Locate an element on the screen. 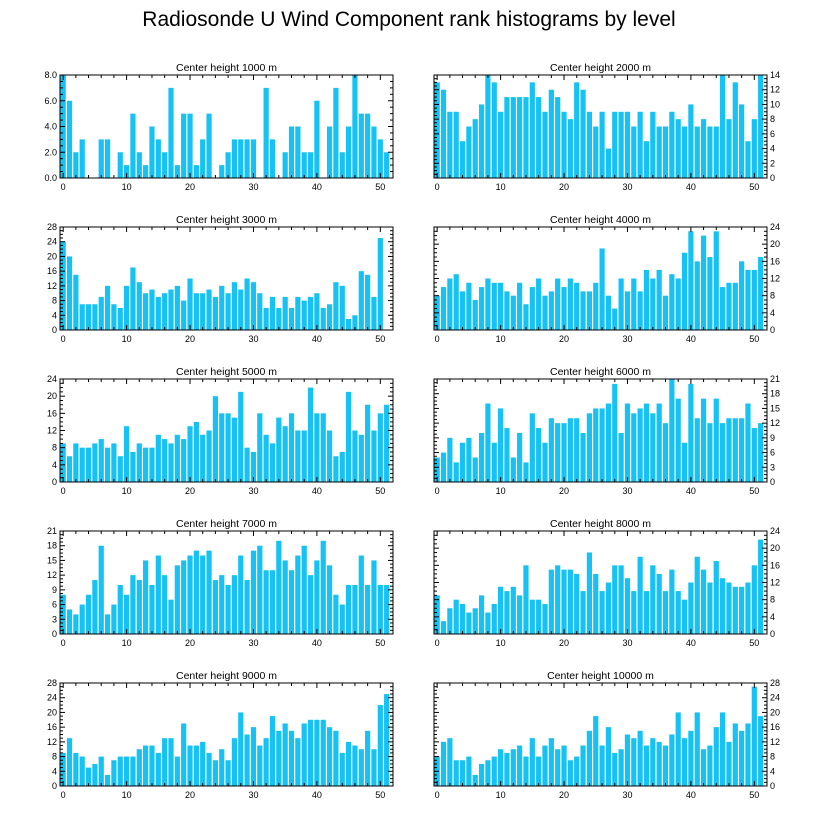 The height and width of the screenshot is (824, 818). x-tick-label: 40 is located at coordinates (691, 643).